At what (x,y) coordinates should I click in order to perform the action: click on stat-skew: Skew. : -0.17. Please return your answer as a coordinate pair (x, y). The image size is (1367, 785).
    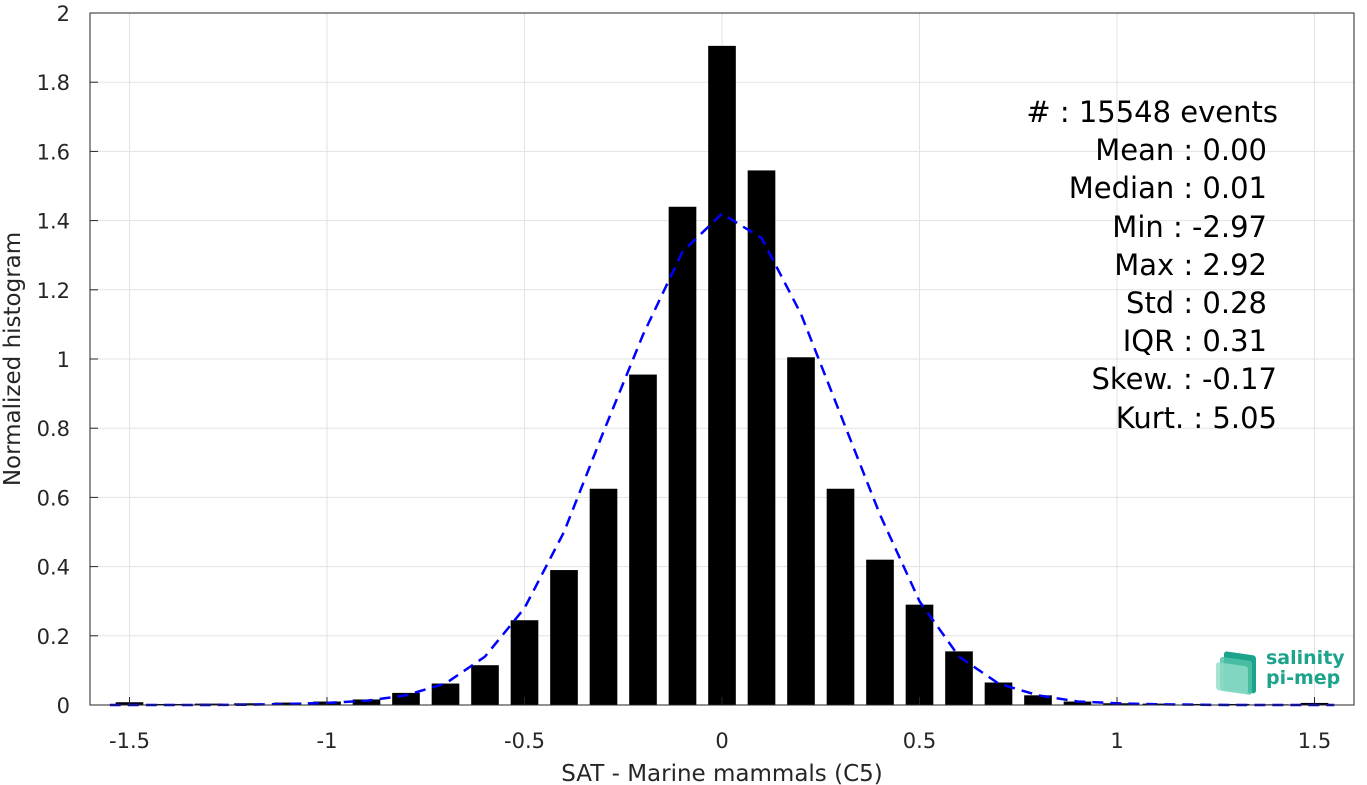
    Looking at the image, I should click on (1184, 379).